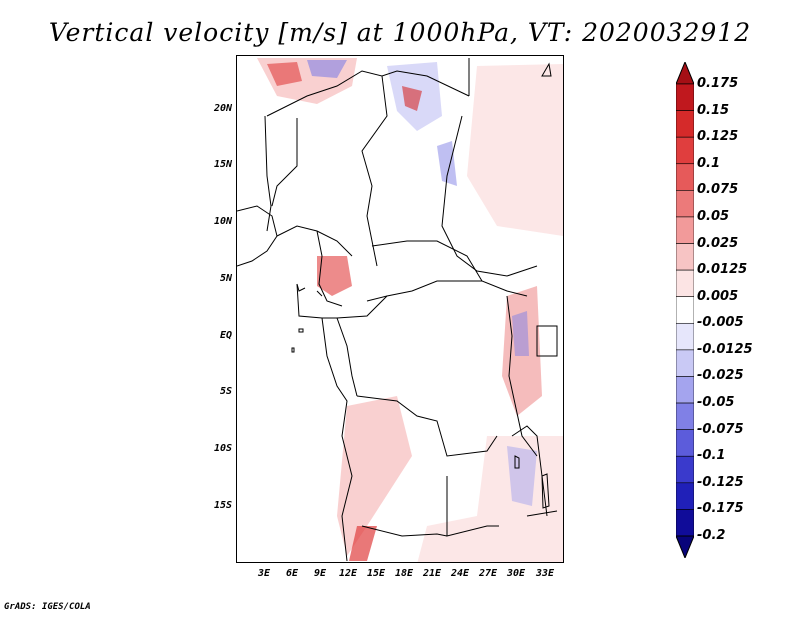 This screenshot has width=800, height=618. What do you see at coordinates (432, 573) in the screenshot?
I see `lon-tick-label: 21E` at bounding box center [432, 573].